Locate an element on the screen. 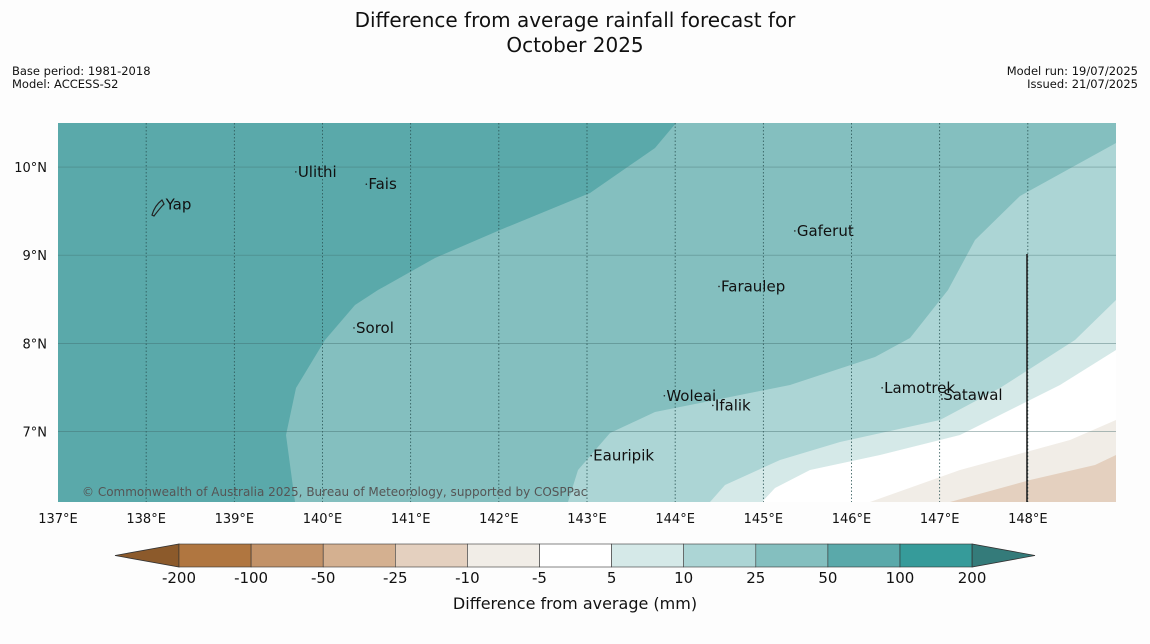 The height and width of the screenshot is (644, 1150). place-label-faraulep: Faraulep is located at coordinates (753, 286).